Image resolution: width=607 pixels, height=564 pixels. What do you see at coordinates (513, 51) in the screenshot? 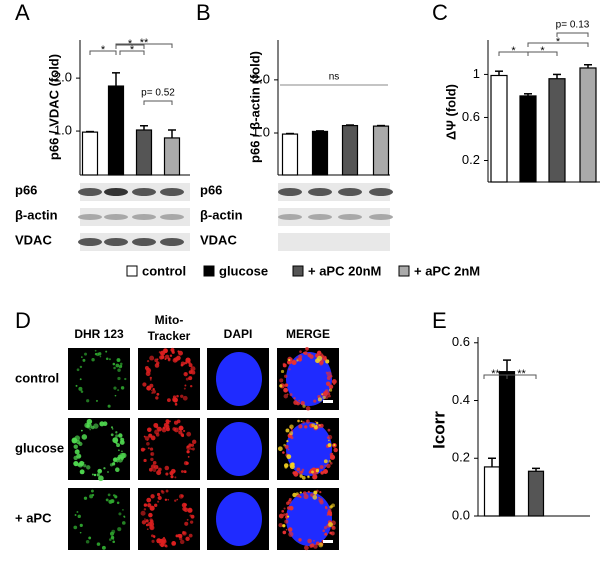
I see `annotation: *` at bounding box center [513, 51].